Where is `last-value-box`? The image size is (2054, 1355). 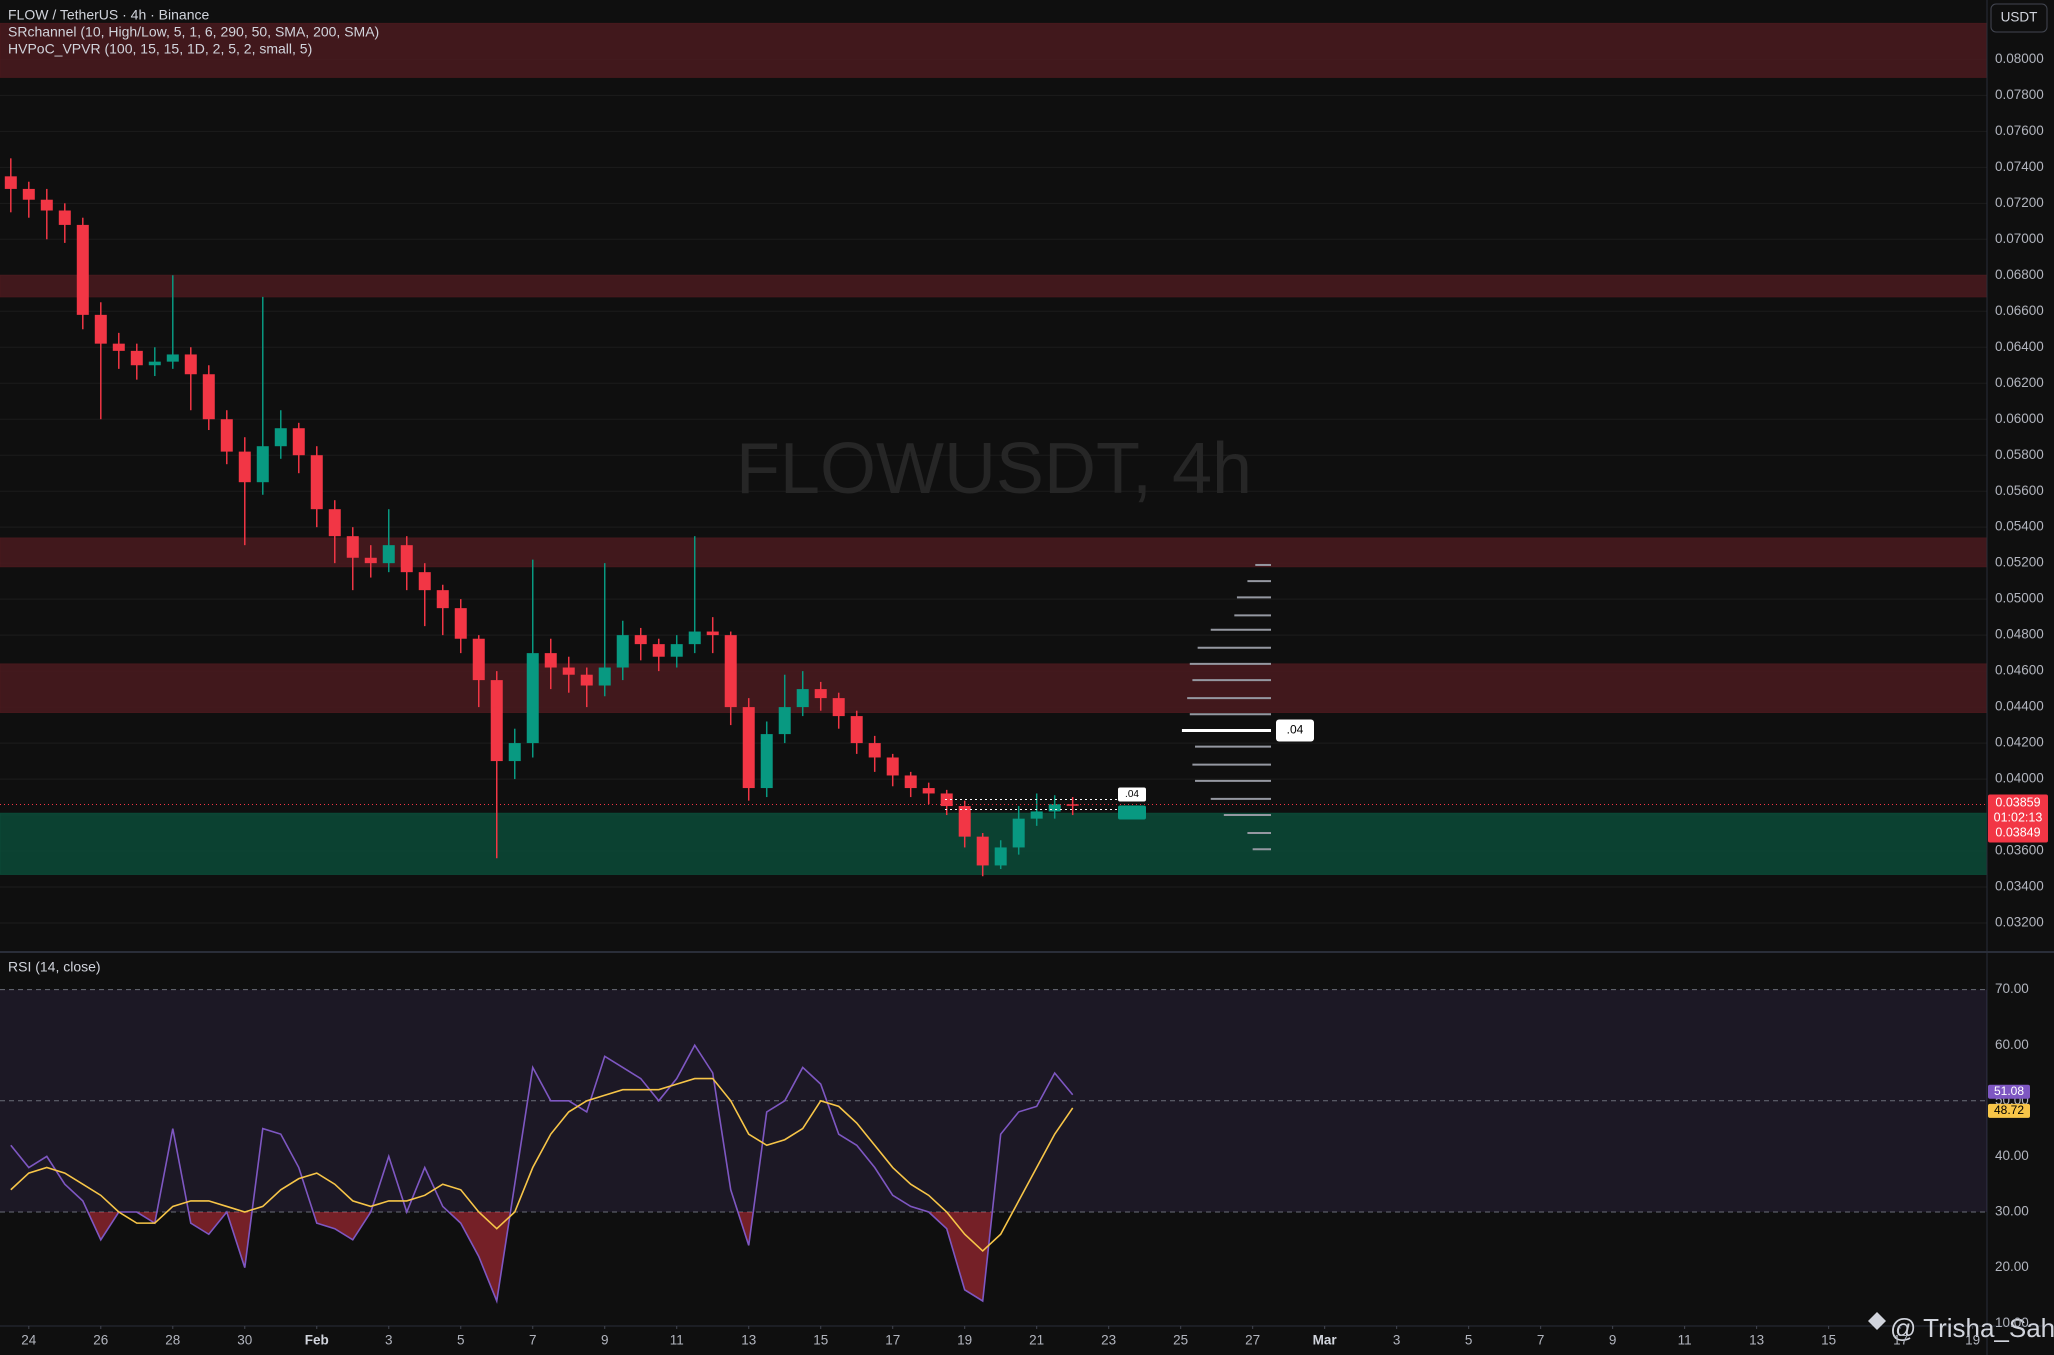
last-value-box is located at coordinates (2009, 1110).